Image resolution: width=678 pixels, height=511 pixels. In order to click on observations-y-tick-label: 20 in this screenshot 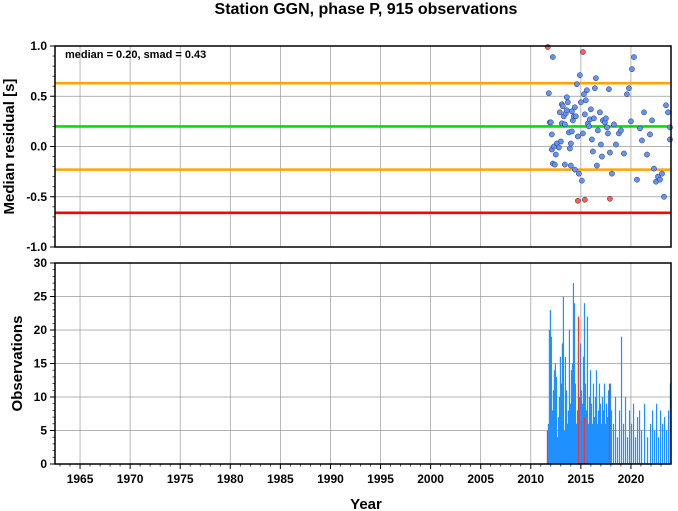, I will do `click(41, 330)`.